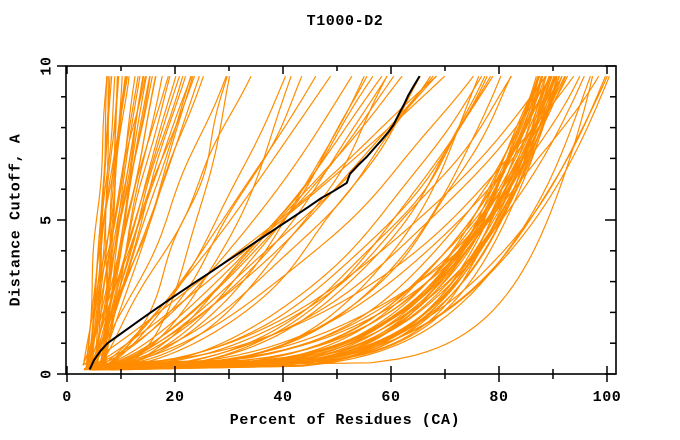  What do you see at coordinates (498, 397) in the screenshot?
I see `x-axis-tick-label: 80` at bounding box center [498, 397].